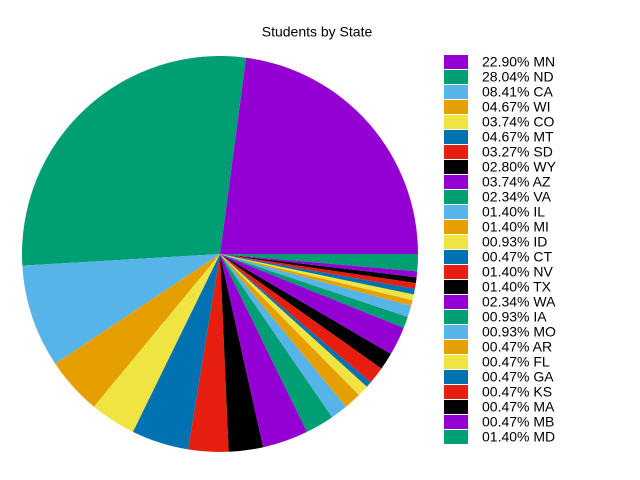 The width and height of the screenshot is (640, 480). Describe the element at coordinates (514, 242) in the screenshot. I see `legend-label: 00.93% ID` at that location.